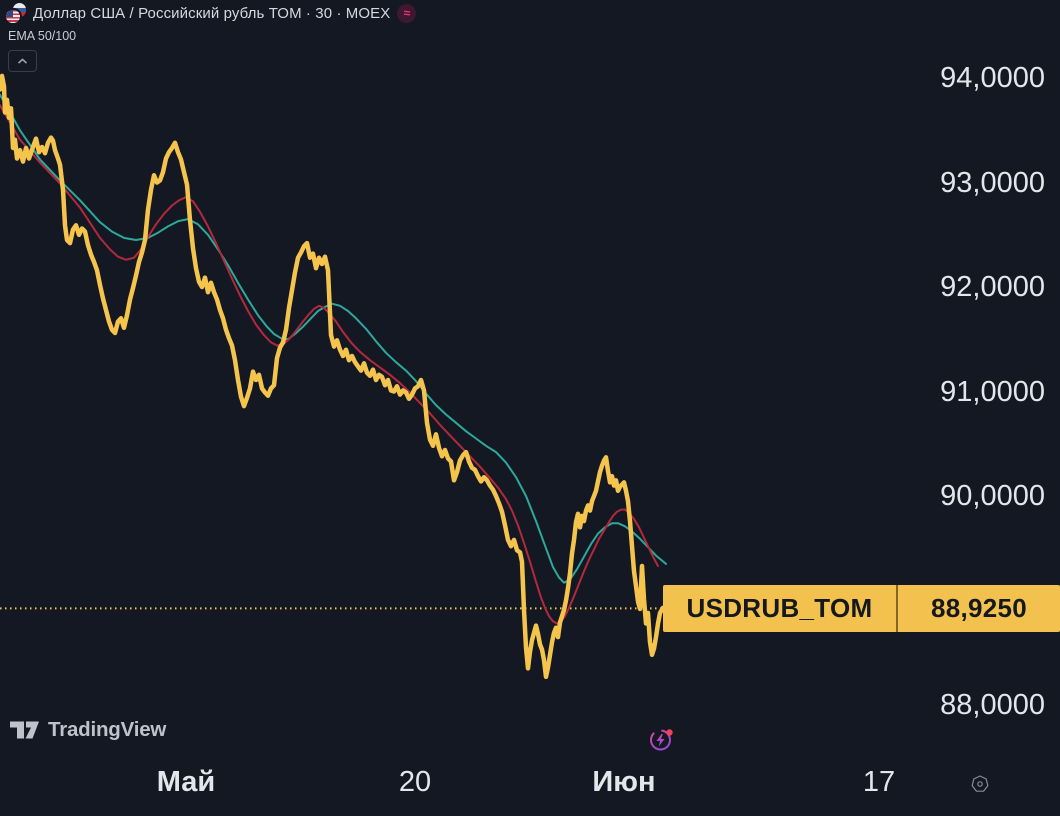  I want to click on heptagon-gear-icon, so click(980, 783).